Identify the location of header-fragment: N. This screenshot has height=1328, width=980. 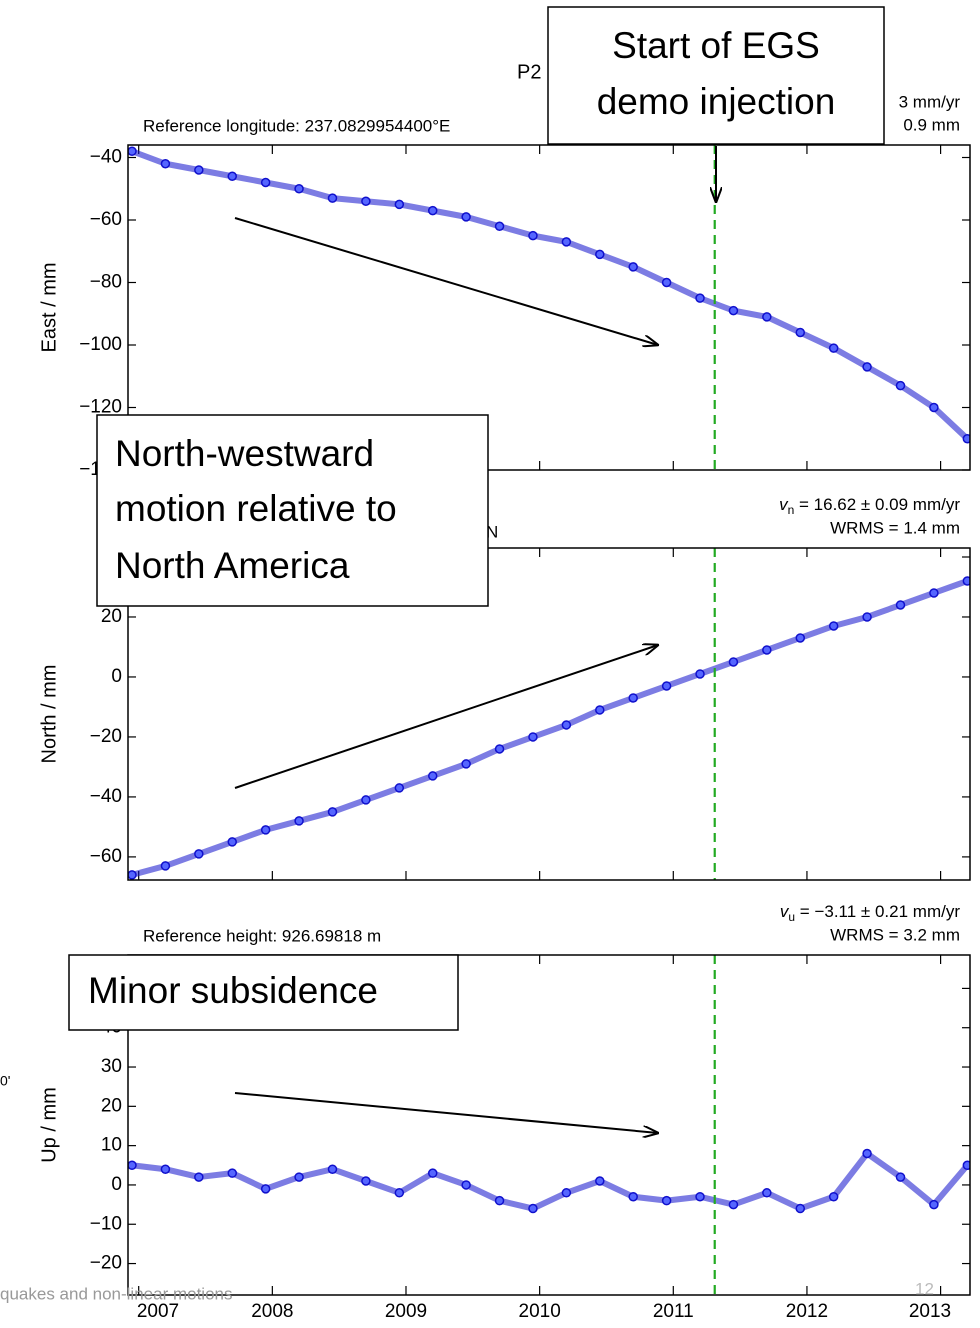
(492, 531).